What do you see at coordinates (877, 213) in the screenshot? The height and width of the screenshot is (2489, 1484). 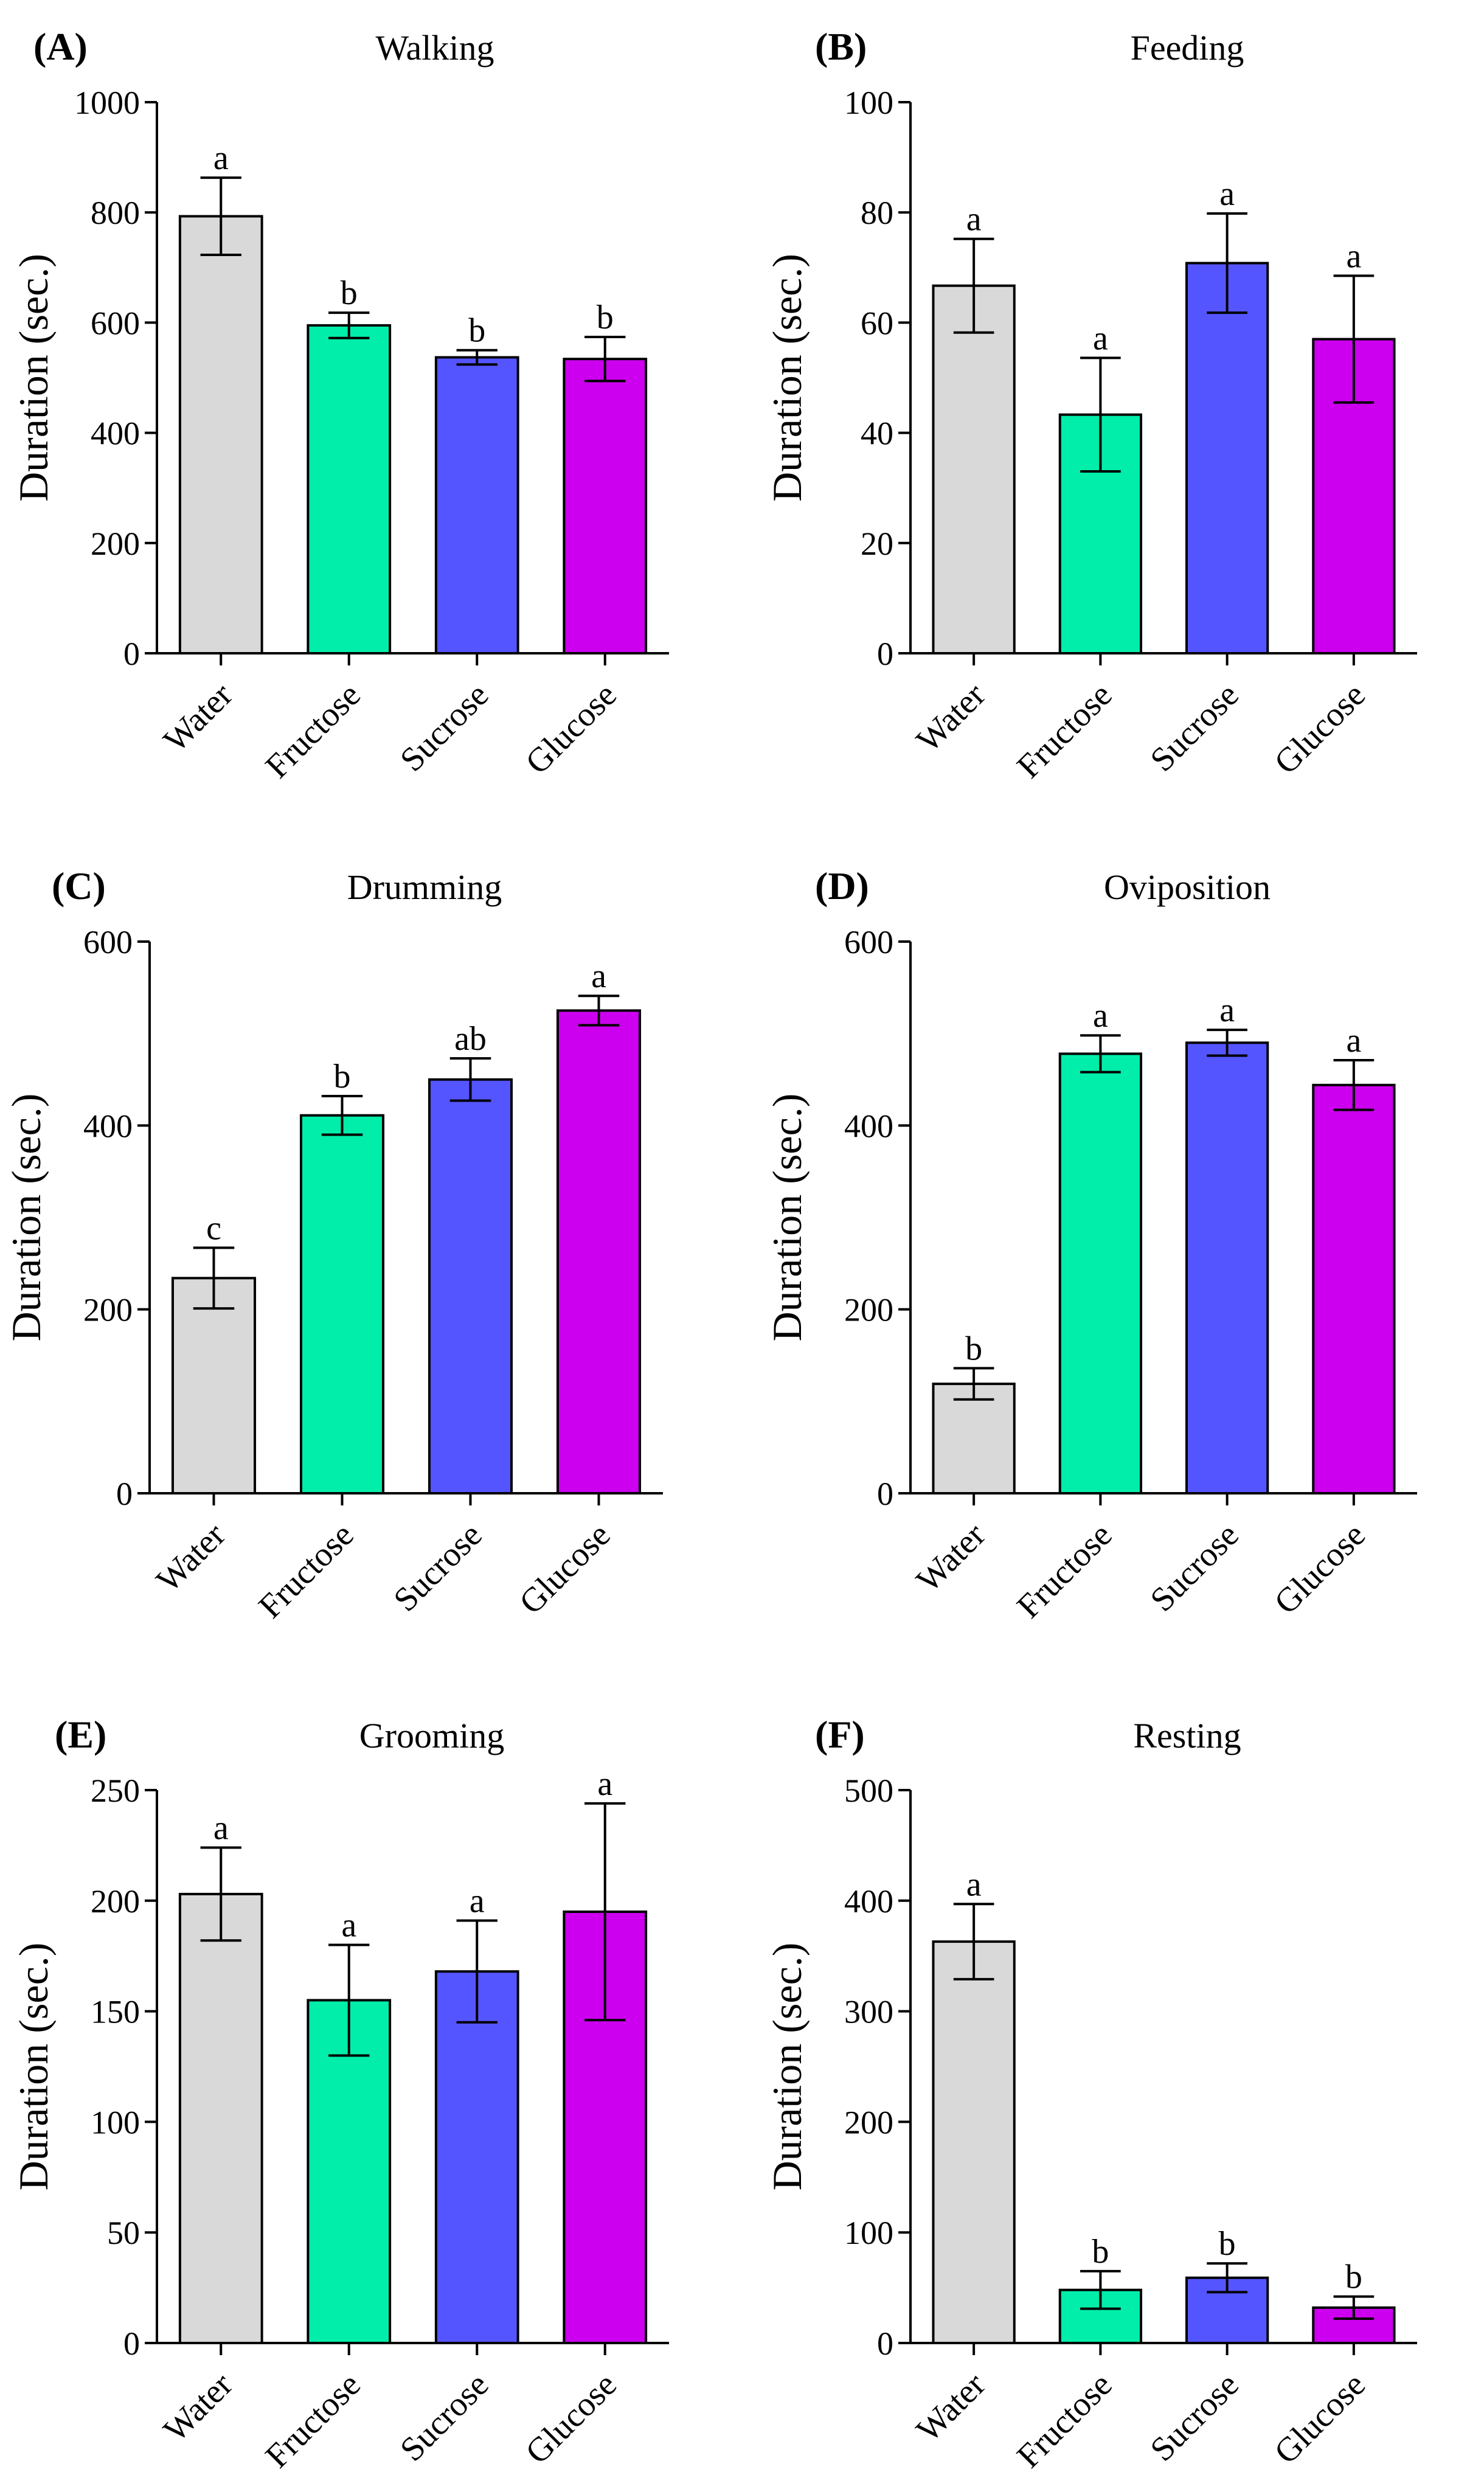 I see `y-tick-label: 80` at bounding box center [877, 213].